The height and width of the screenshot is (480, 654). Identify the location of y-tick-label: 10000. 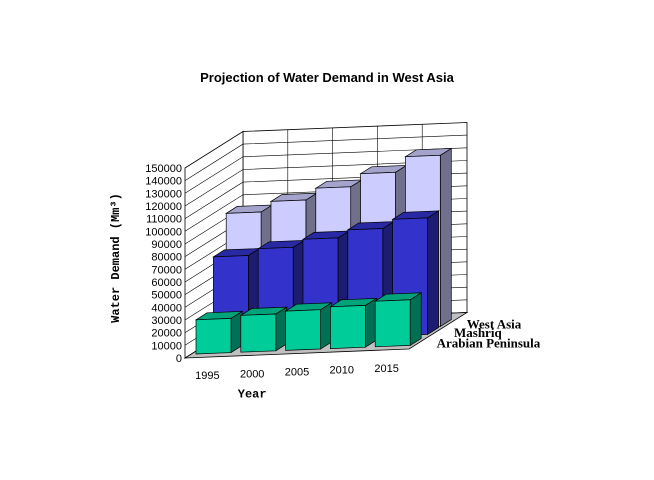
(166, 346).